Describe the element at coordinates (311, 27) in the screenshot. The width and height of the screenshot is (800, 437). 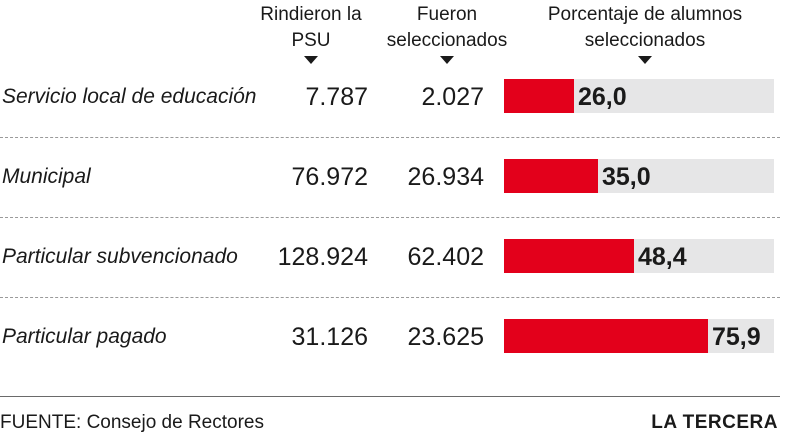
I see `header-rindieron-label: Rindieron la PSU` at that location.